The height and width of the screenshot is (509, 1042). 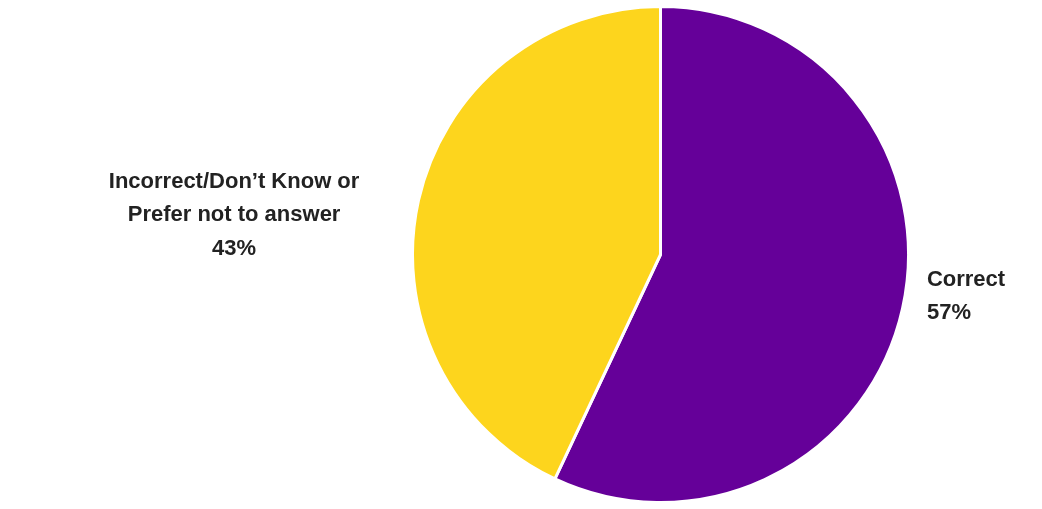 I want to click on slice-label: Incorrect/Don’t Know or Prefer not to answer, so click(x=234, y=197).